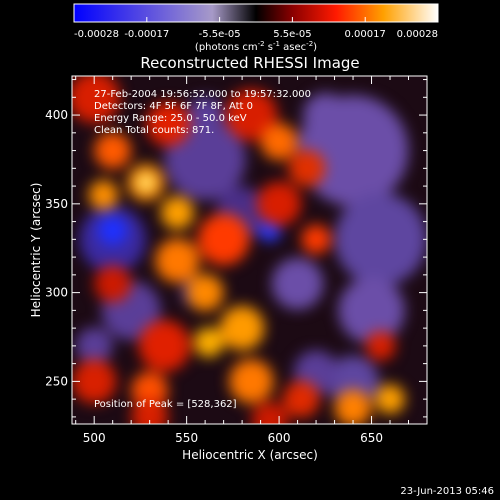 The height and width of the screenshot is (500, 500). Describe the element at coordinates (250, 455) in the screenshot. I see `x-axis-label: Heliocentric X (arcsec)` at that location.